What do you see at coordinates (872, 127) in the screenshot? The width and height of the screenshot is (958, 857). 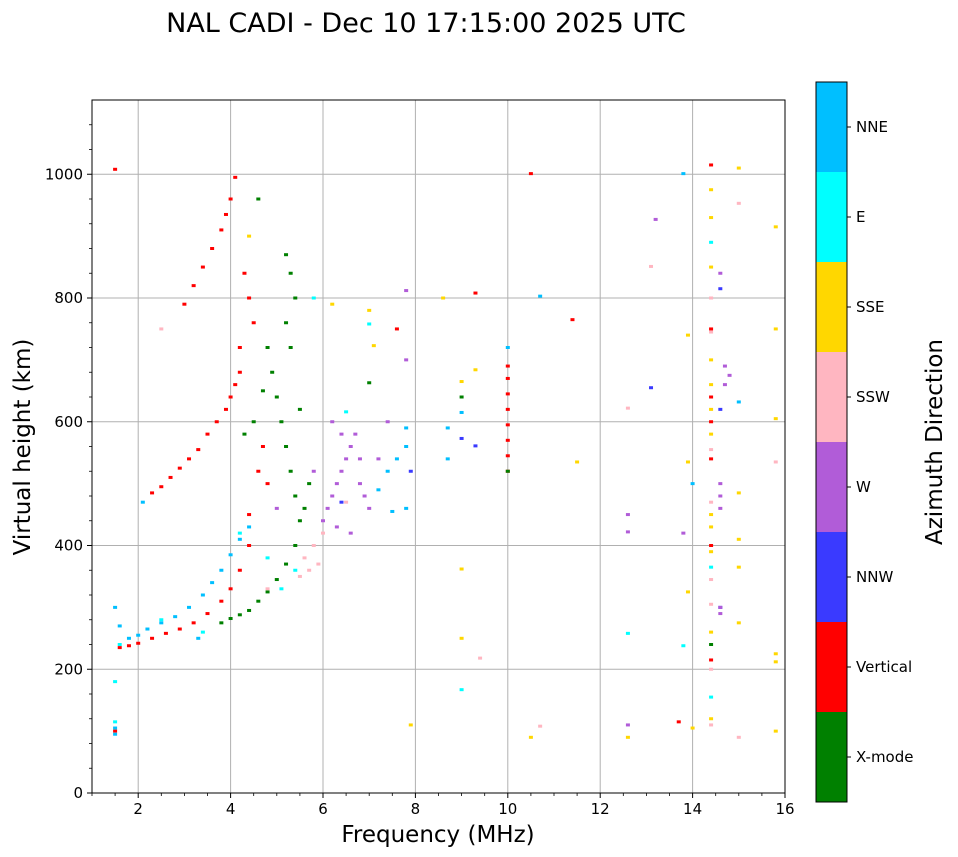 I see `colorbar-tick-label: NNE` at bounding box center [872, 127].